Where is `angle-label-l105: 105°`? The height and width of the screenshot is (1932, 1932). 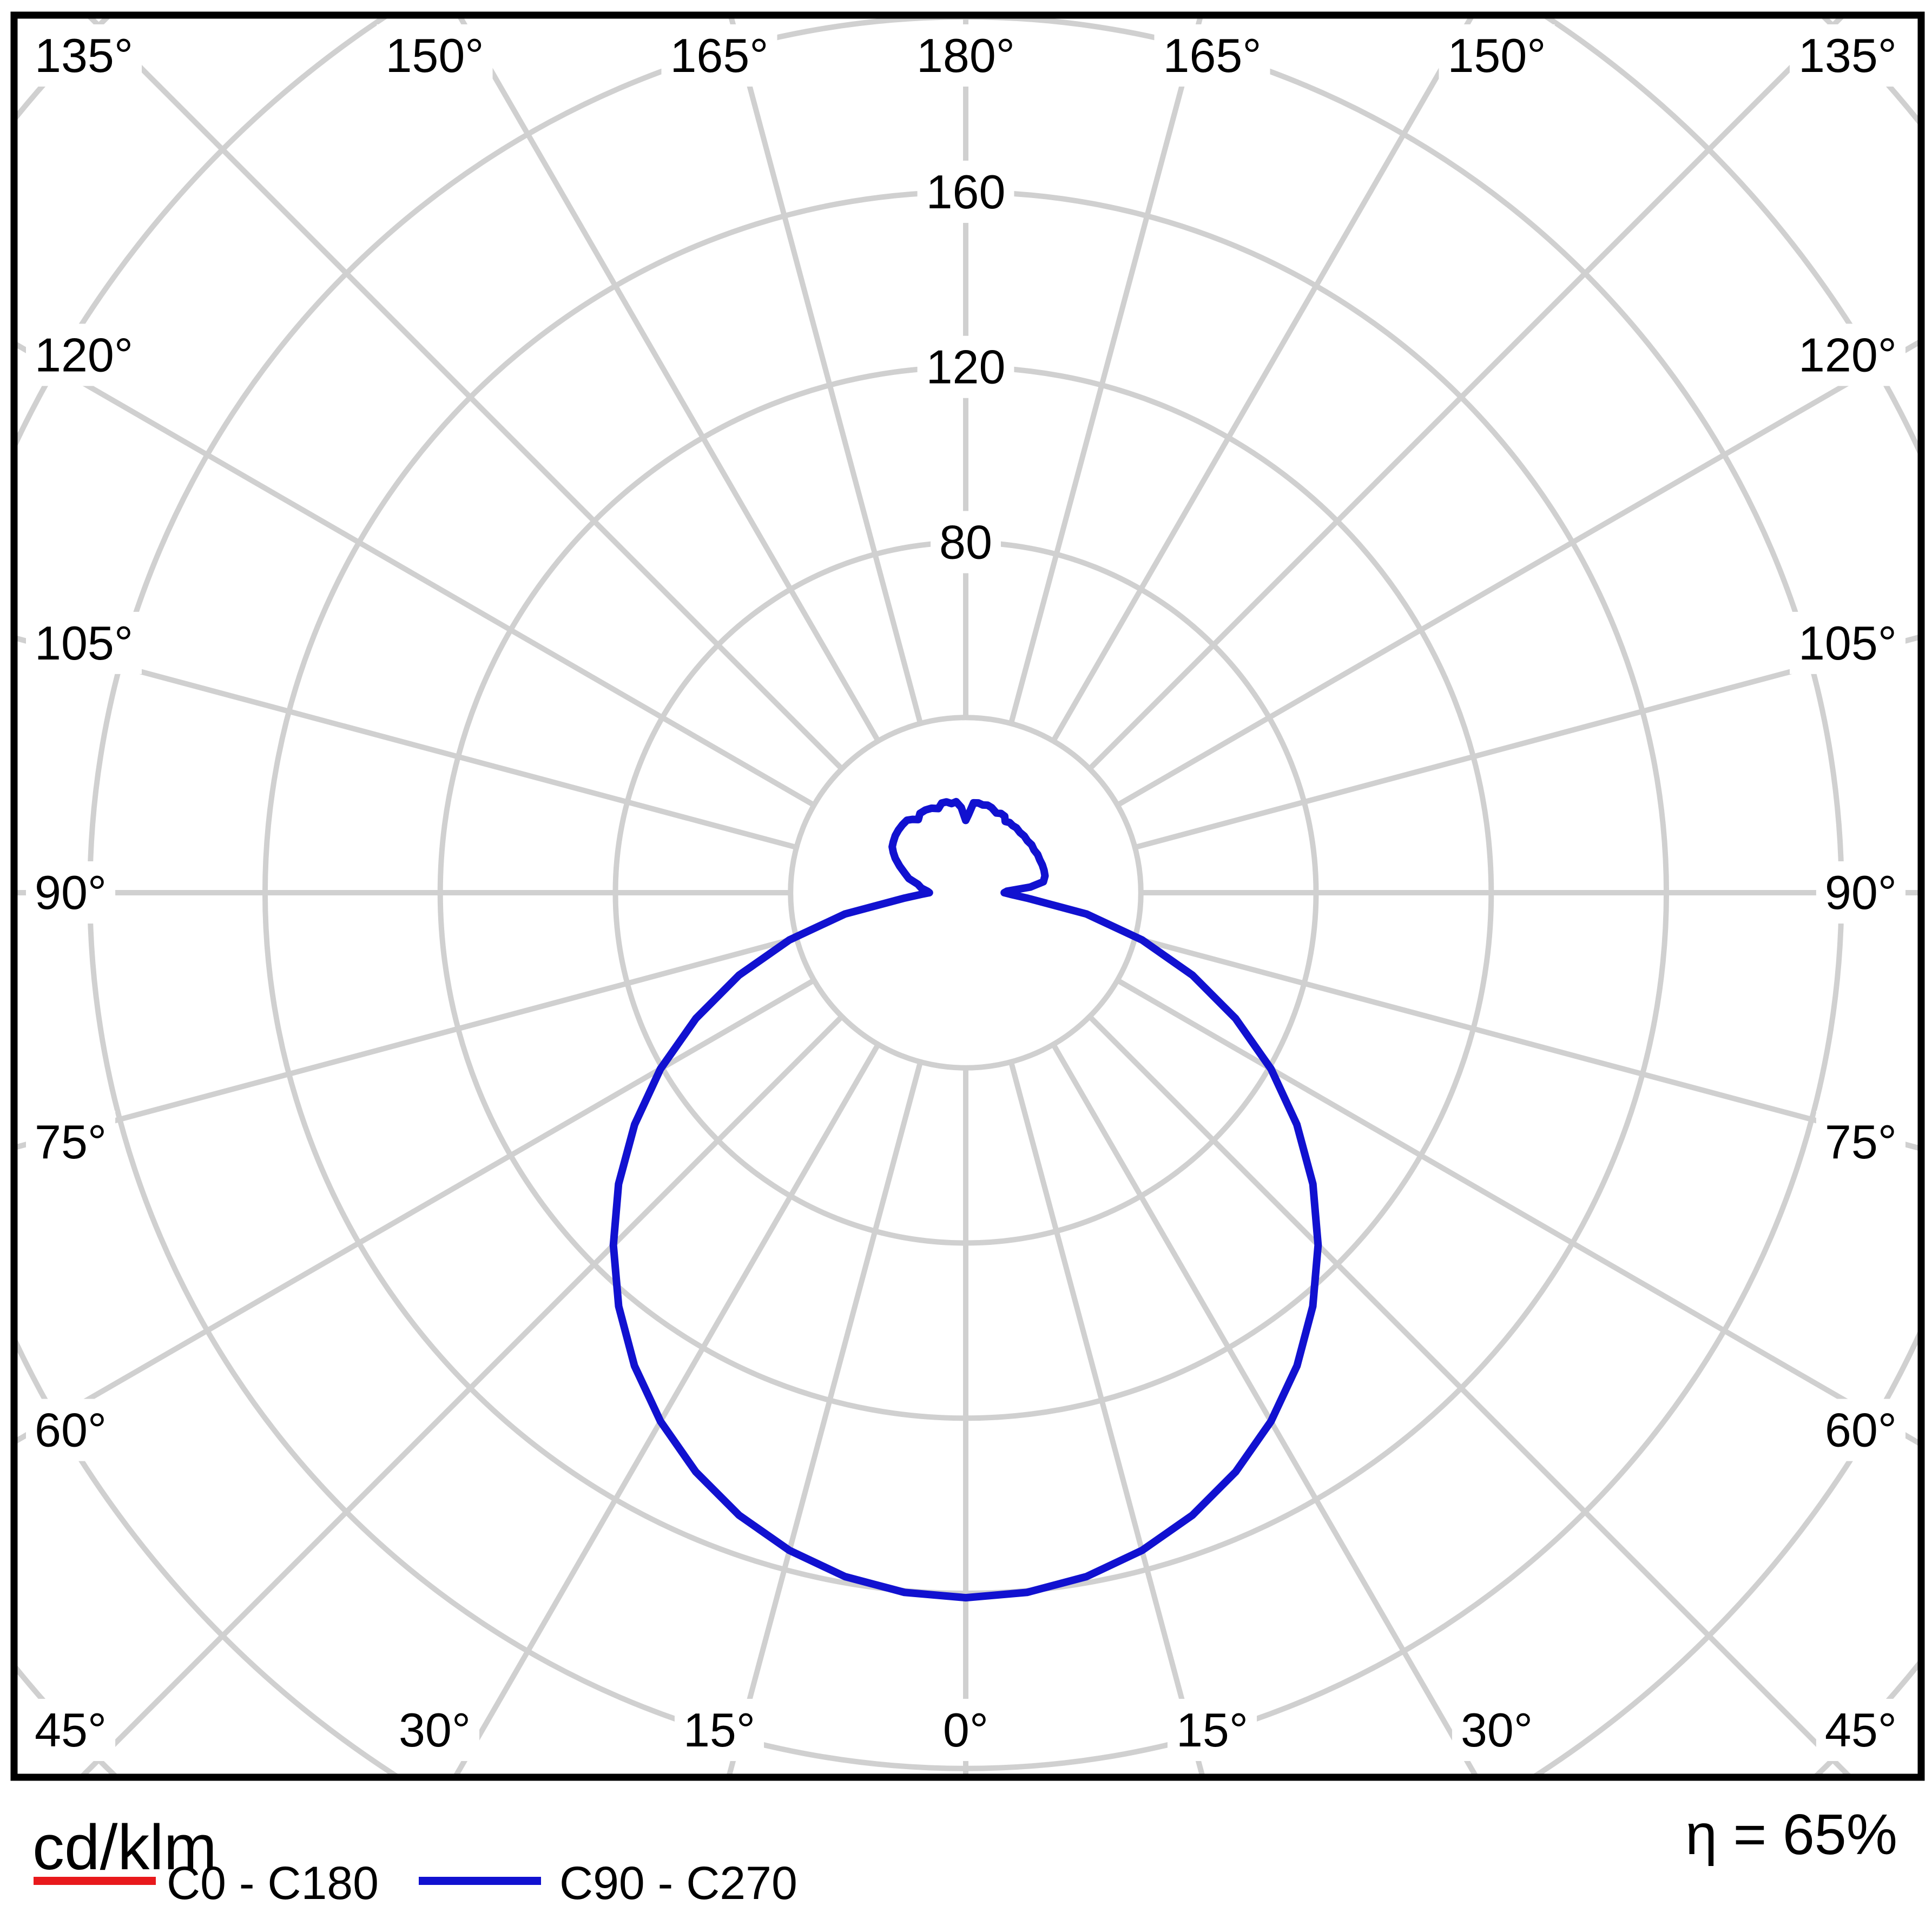 angle-label-l105: 105° is located at coordinates (84, 643).